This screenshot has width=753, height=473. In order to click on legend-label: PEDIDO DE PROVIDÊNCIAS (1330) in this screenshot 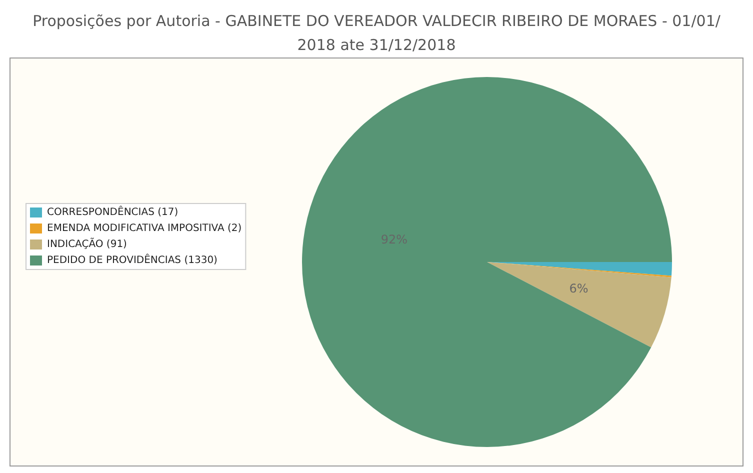, I will do `click(132, 259)`.